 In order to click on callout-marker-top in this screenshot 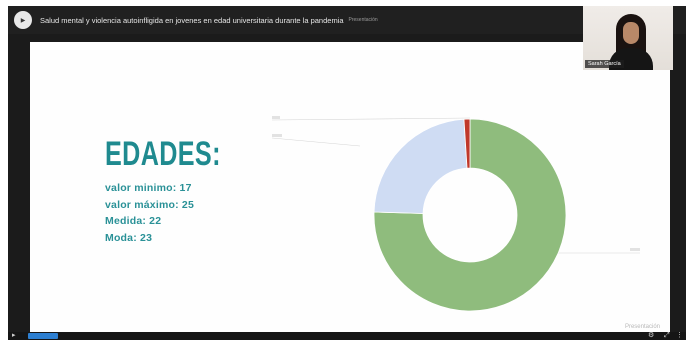, I will do `click(276, 117)`.